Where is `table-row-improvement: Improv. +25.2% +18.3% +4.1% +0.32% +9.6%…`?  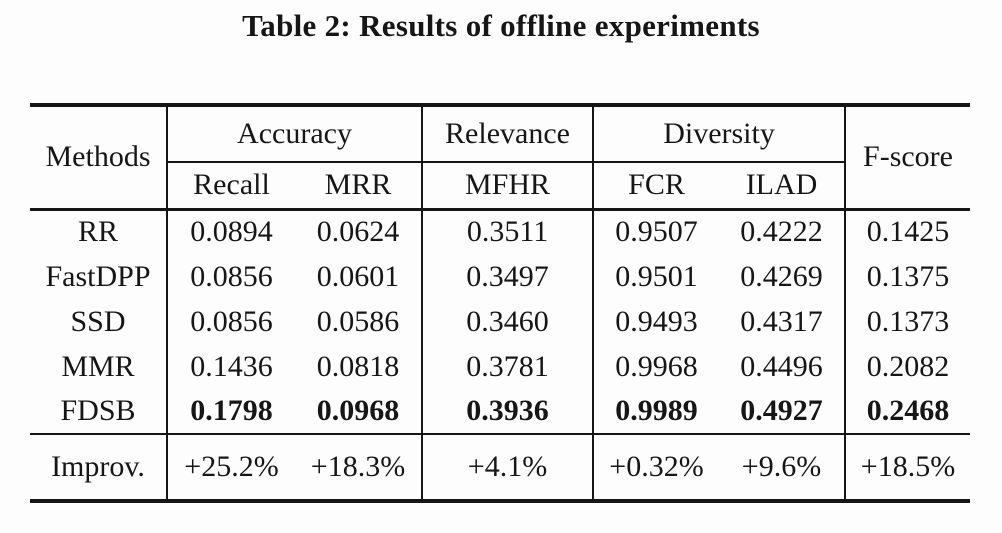
table-row-improvement: Improv. +25.2% +18.3% +4.1% +0.32% +9.6%… is located at coordinates (500, 467).